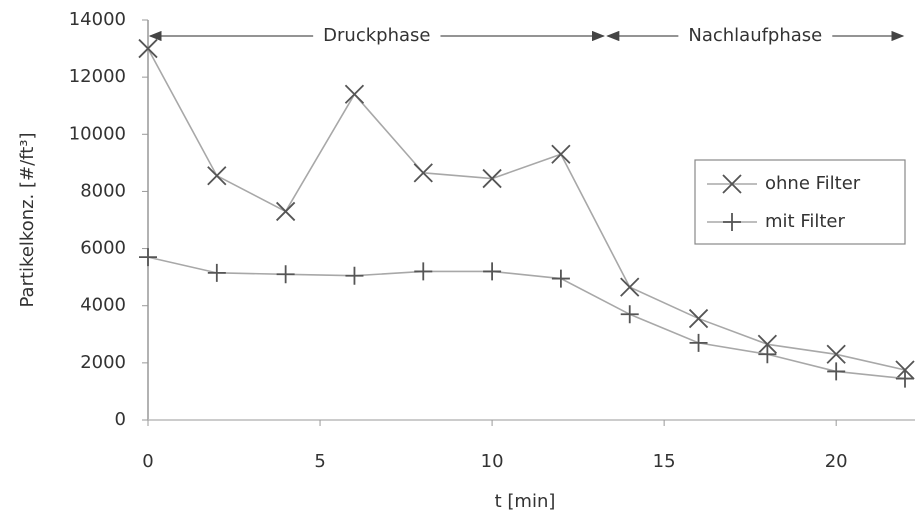 This screenshot has height=520, width=922. What do you see at coordinates (103, 305) in the screenshot?
I see `y-tick-label: 4000` at bounding box center [103, 305].